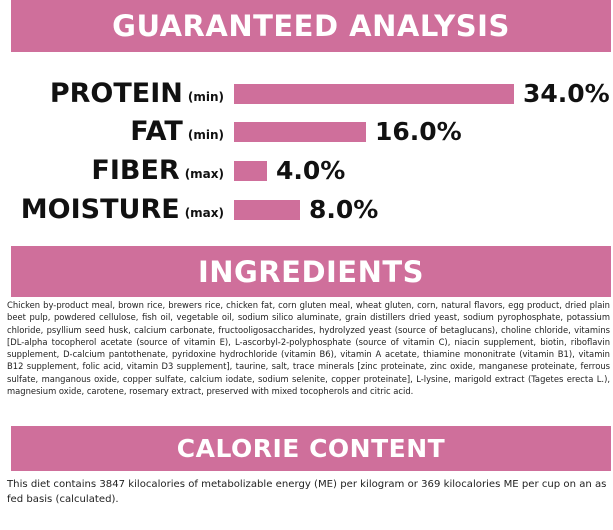  Describe the element at coordinates (344, 209) in the screenshot. I see `analysis-value: 8.0%` at that location.